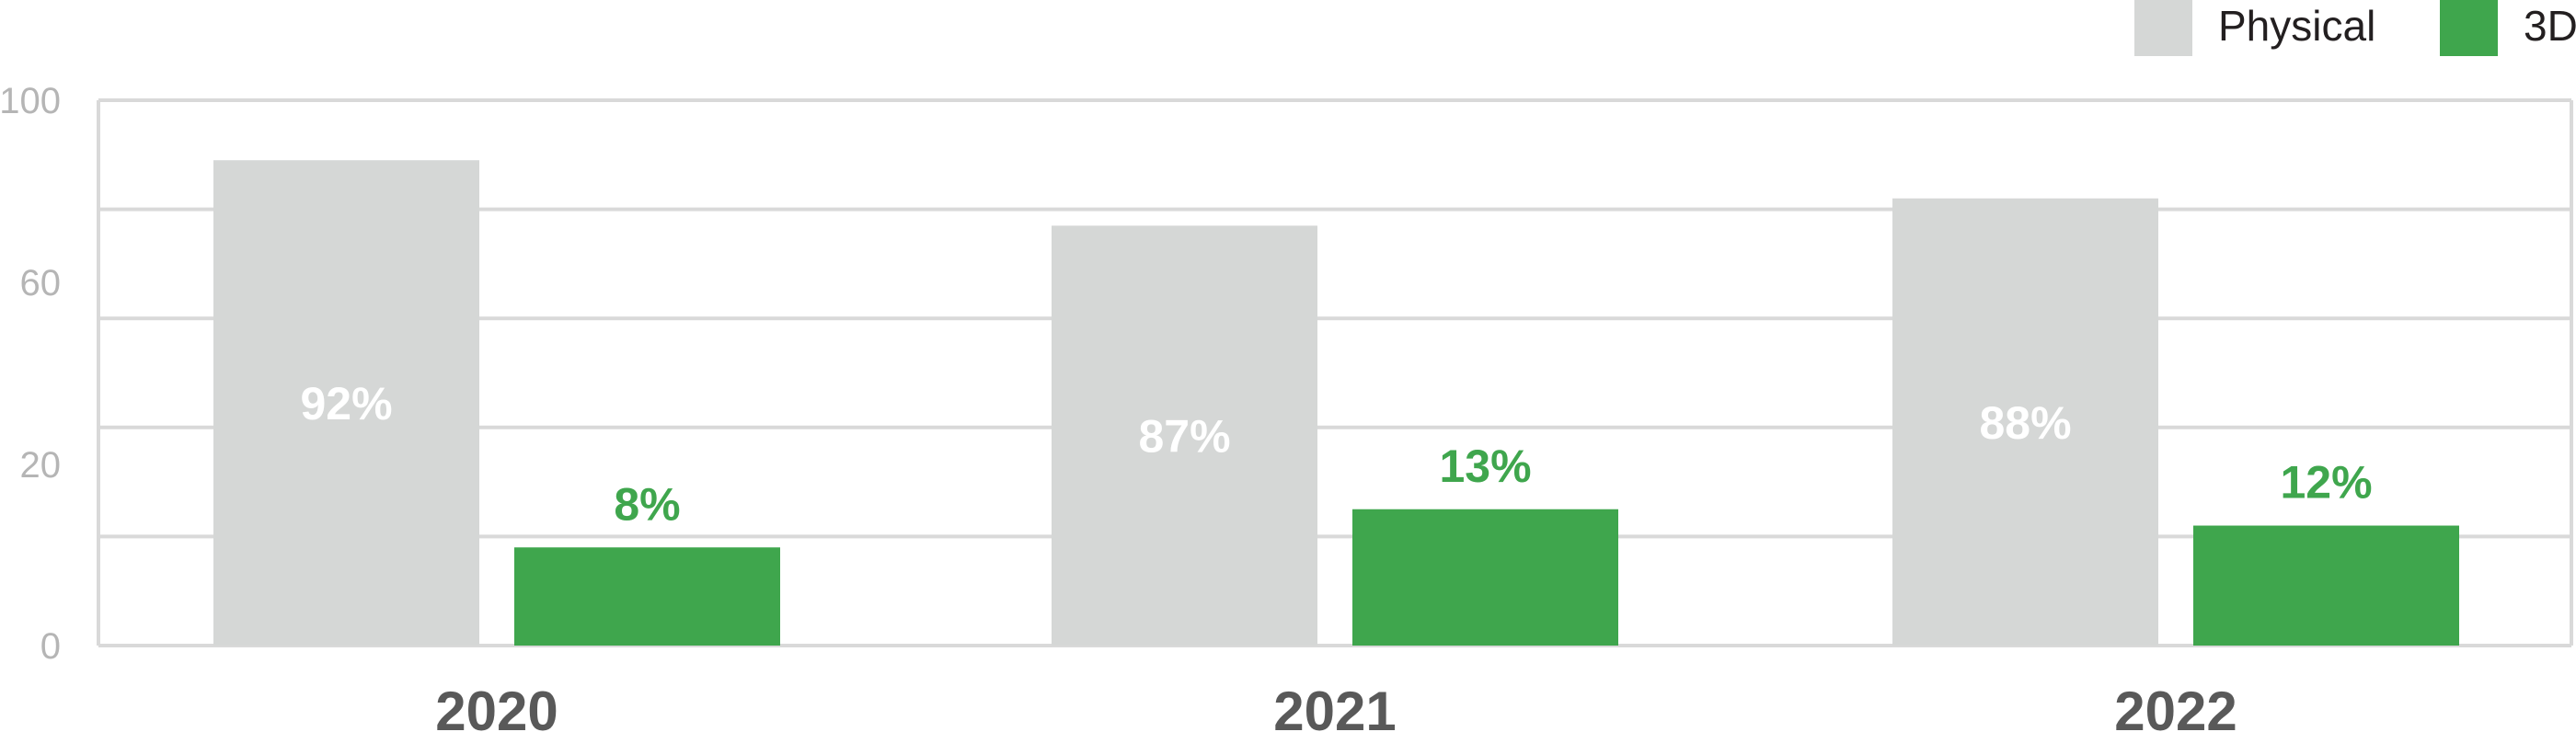  What do you see at coordinates (2163, 28) in the screenshot?
I see `legend-swatch-physical` at bounding box center [2163, 28].